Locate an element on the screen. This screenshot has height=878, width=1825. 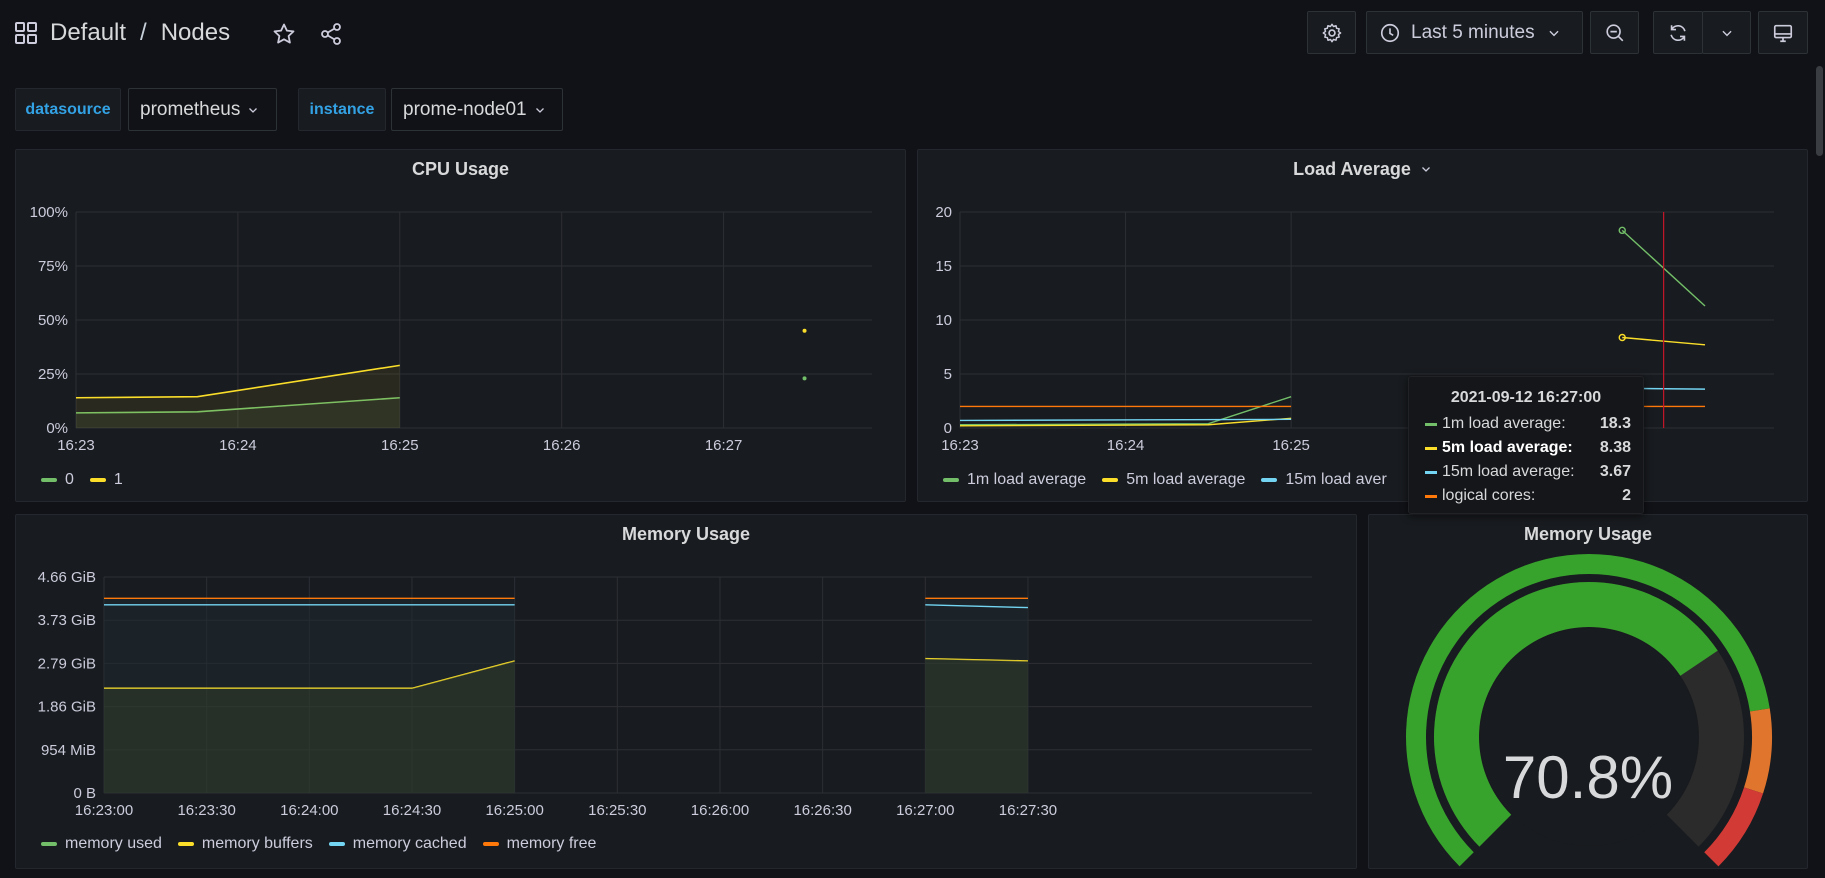
legend-item: 15m load aver is located at coordinates (1324, 480).